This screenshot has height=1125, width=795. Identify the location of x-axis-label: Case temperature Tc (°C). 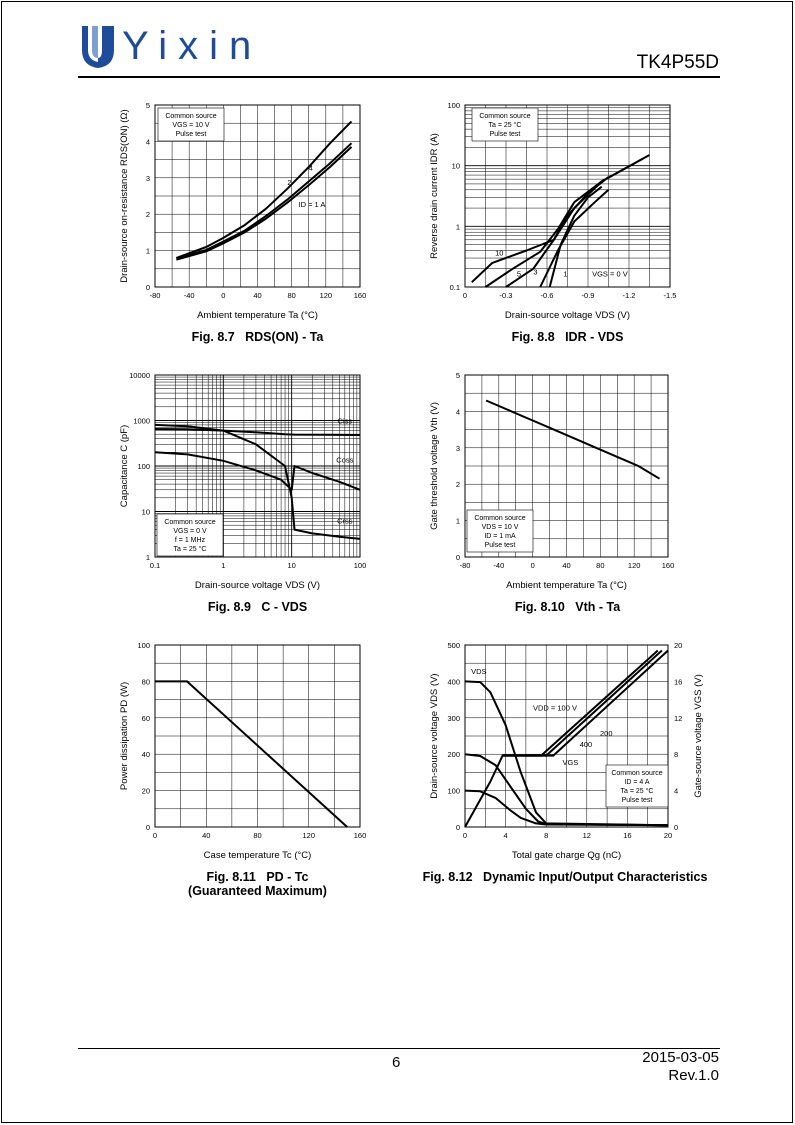
(258, 855).